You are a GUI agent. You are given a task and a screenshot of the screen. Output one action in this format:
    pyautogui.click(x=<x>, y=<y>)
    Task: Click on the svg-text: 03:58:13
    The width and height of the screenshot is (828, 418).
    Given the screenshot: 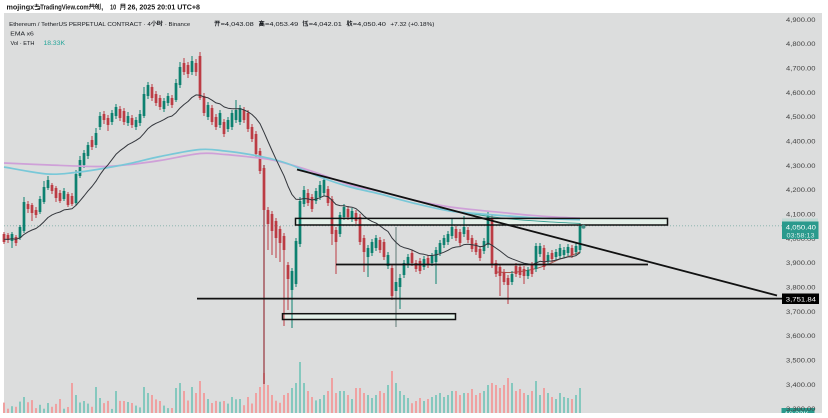 What is the action you would take?
    pyautogui.click(x=801, y=236)
    